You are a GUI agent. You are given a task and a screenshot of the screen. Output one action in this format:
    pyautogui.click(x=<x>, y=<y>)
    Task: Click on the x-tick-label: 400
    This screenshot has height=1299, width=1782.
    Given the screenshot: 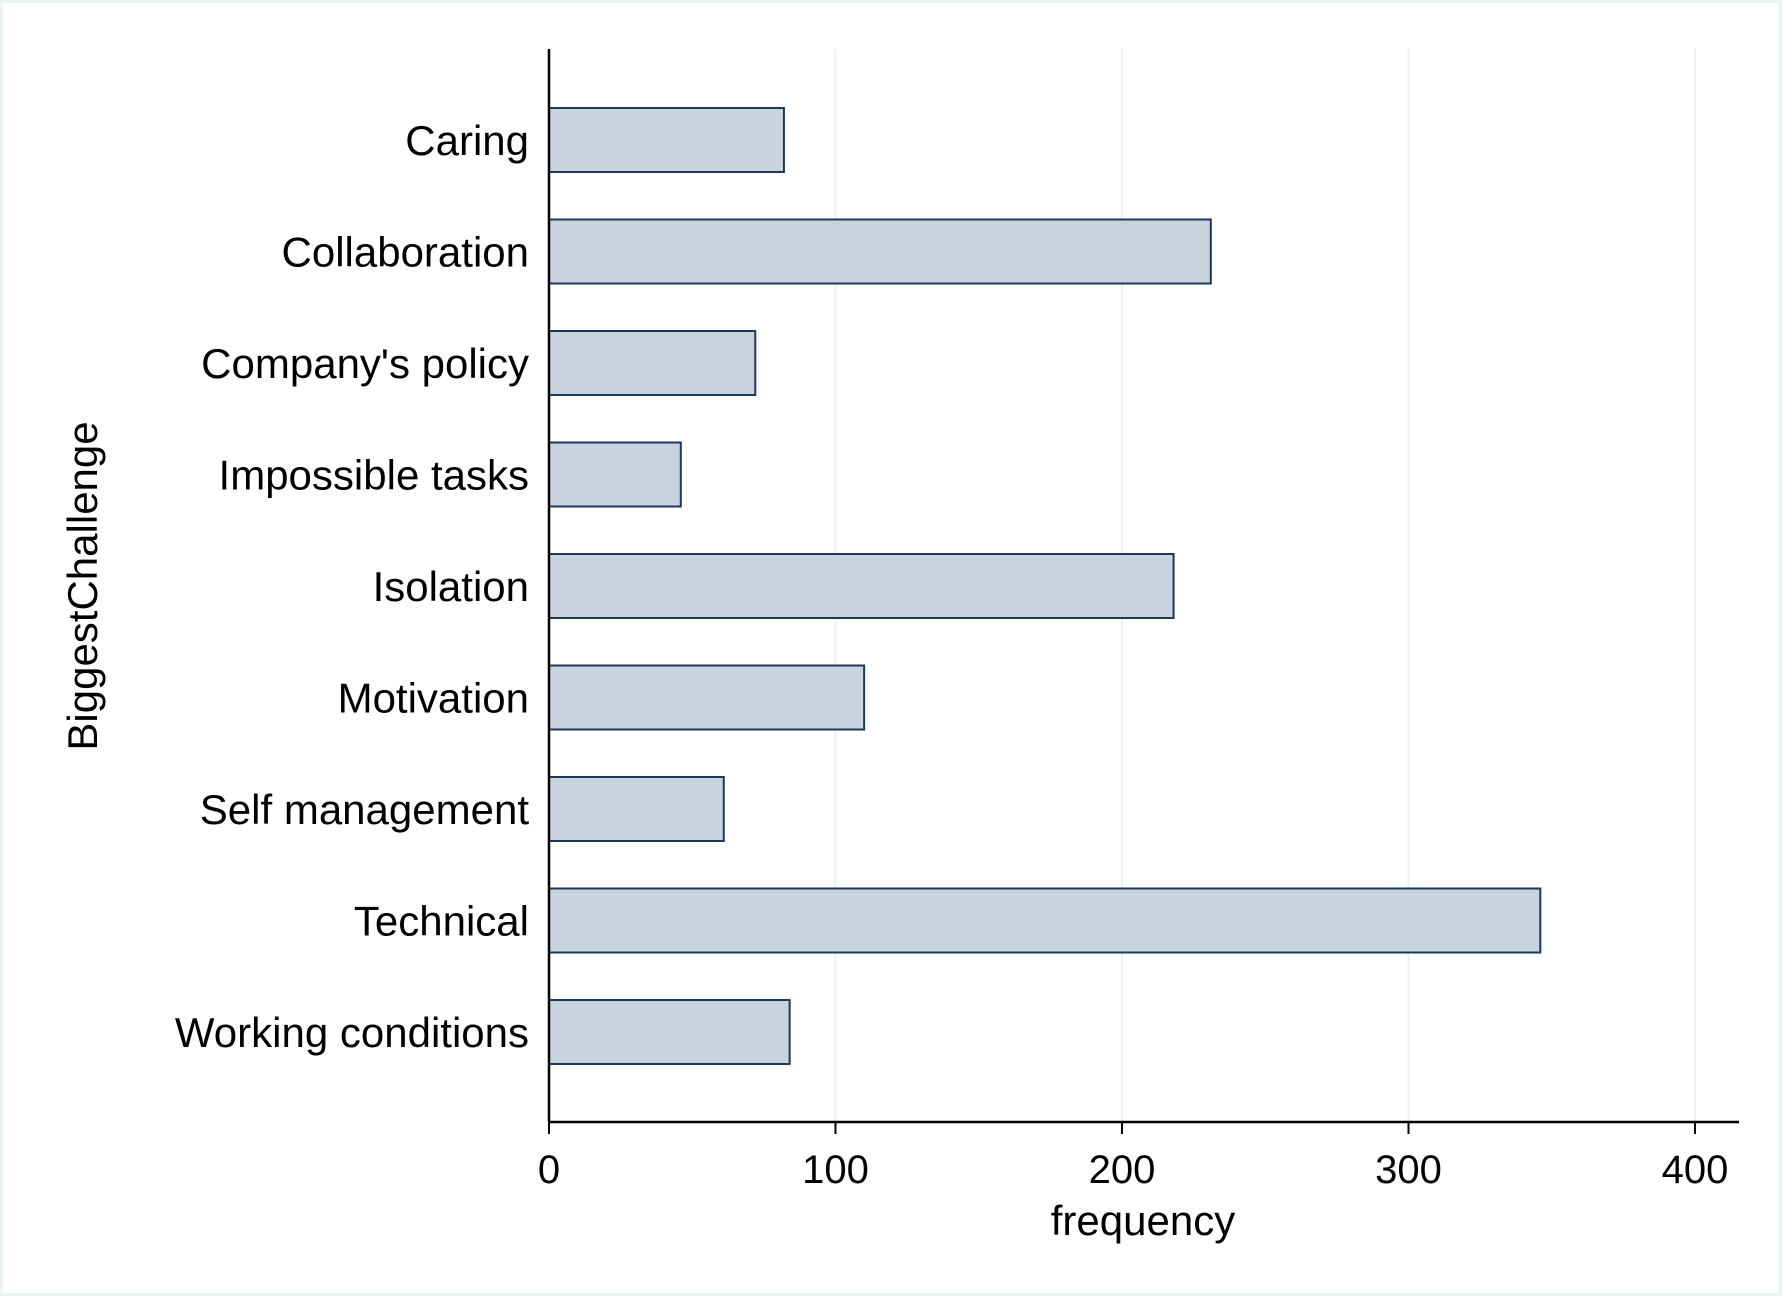 What is the action you would take?
    pyautogui.click(x=1695, y=1170)
    